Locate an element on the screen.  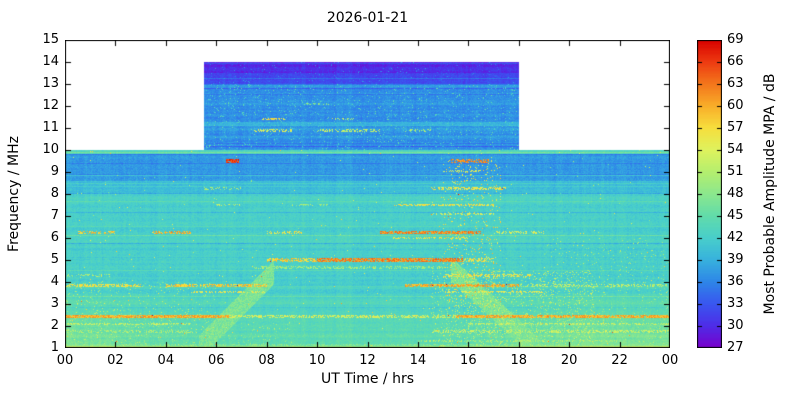
x-tick-label: 18 is located at coordinates (519, 360).